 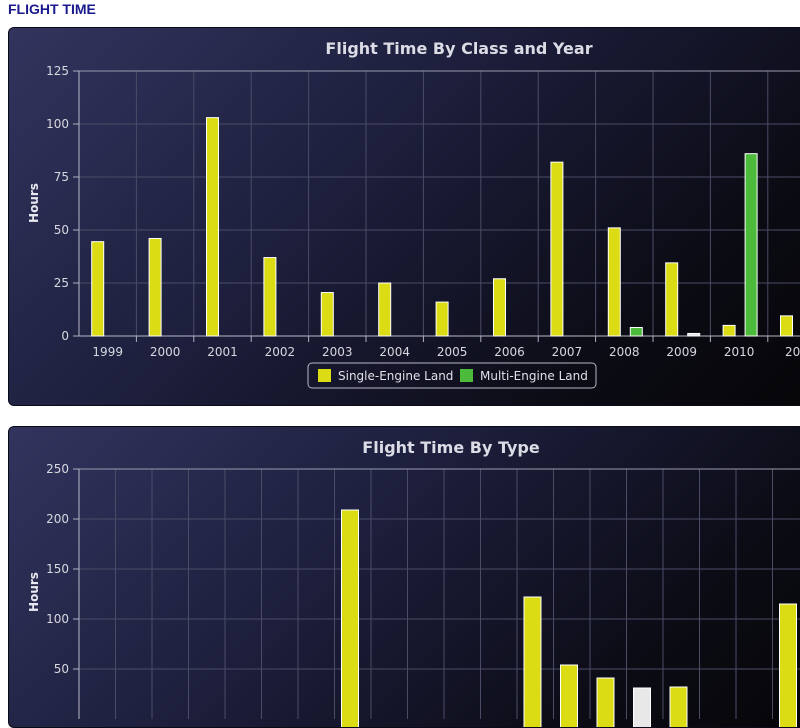 What do you see at coordinates (65, 336) in the screenshot?
I see `y-tick-label: 0` at bounding box center [65, 336].